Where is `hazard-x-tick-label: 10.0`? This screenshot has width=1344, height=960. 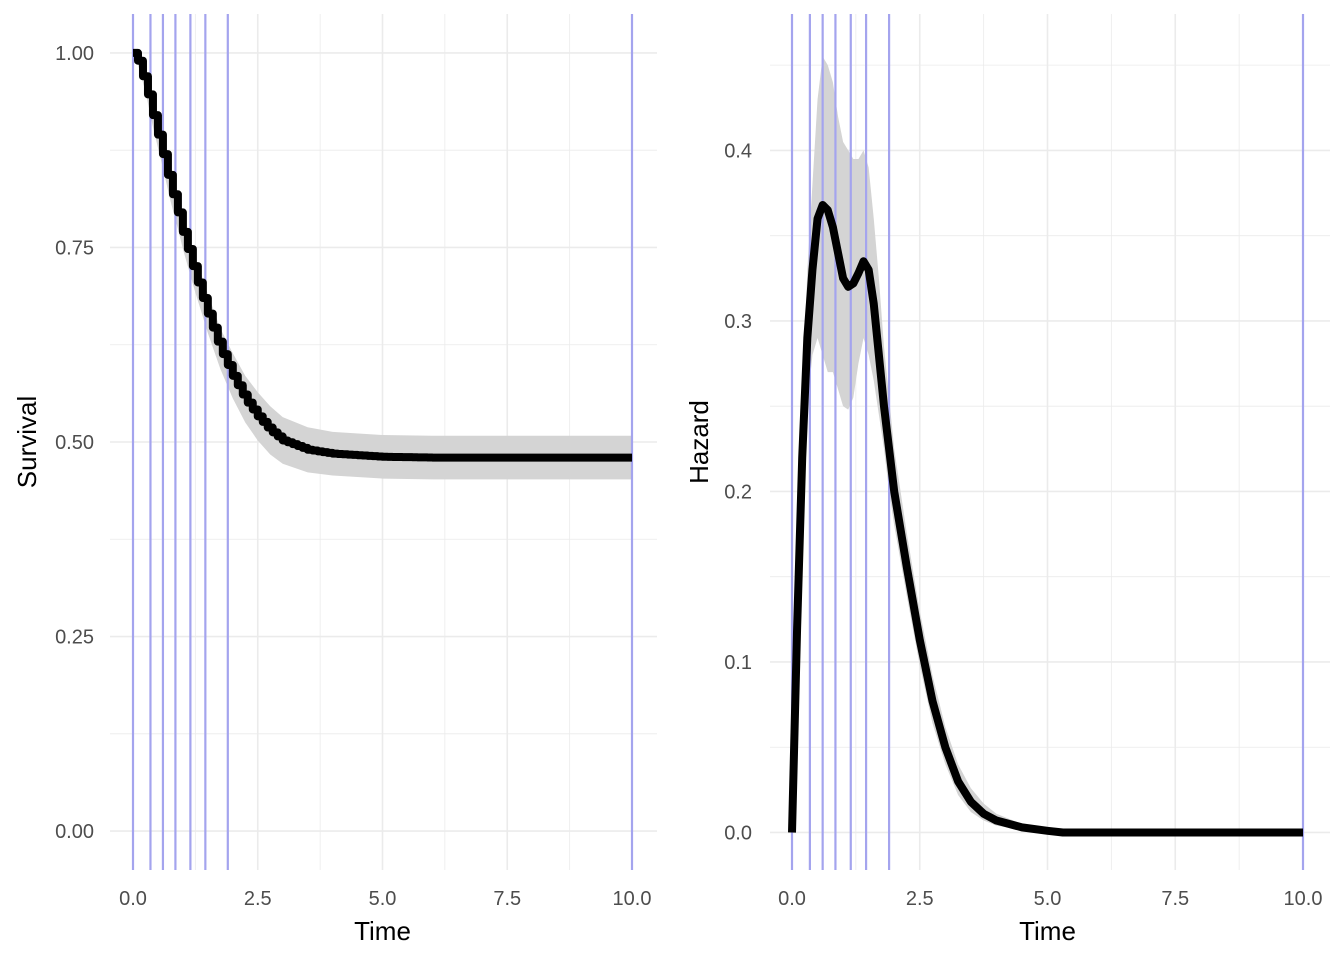 hazard-x-tick-label: 10.0 is located at coordinates (1303, 899).